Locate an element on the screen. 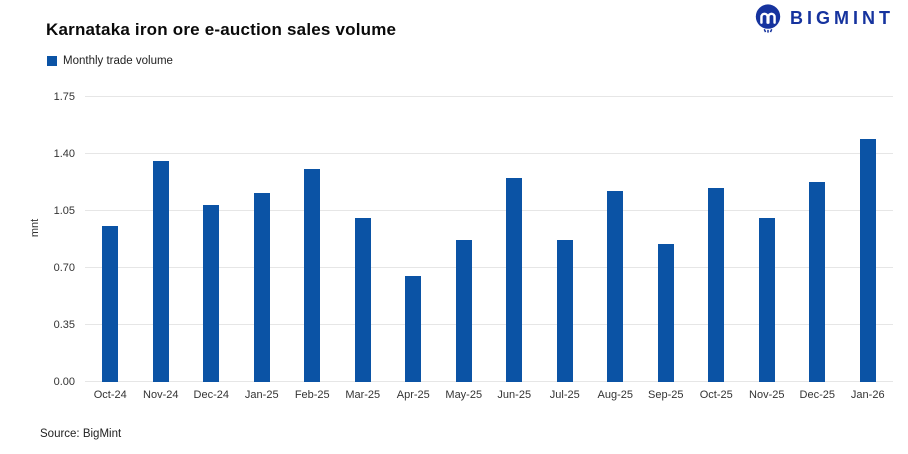 The image size is (908, 454). x-tick-label: Aug-25 is located at coordinates (615, 395).